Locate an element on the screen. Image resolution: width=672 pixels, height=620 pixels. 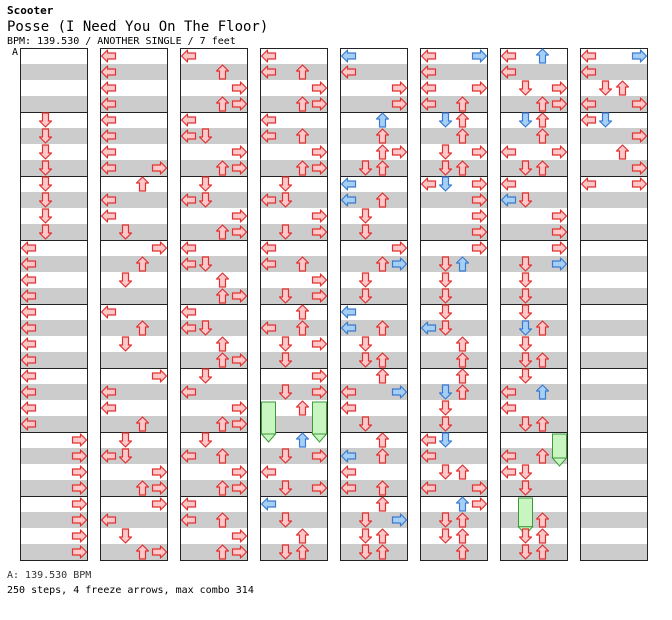
bpm-marker: A is located at coordinates (15, 52).